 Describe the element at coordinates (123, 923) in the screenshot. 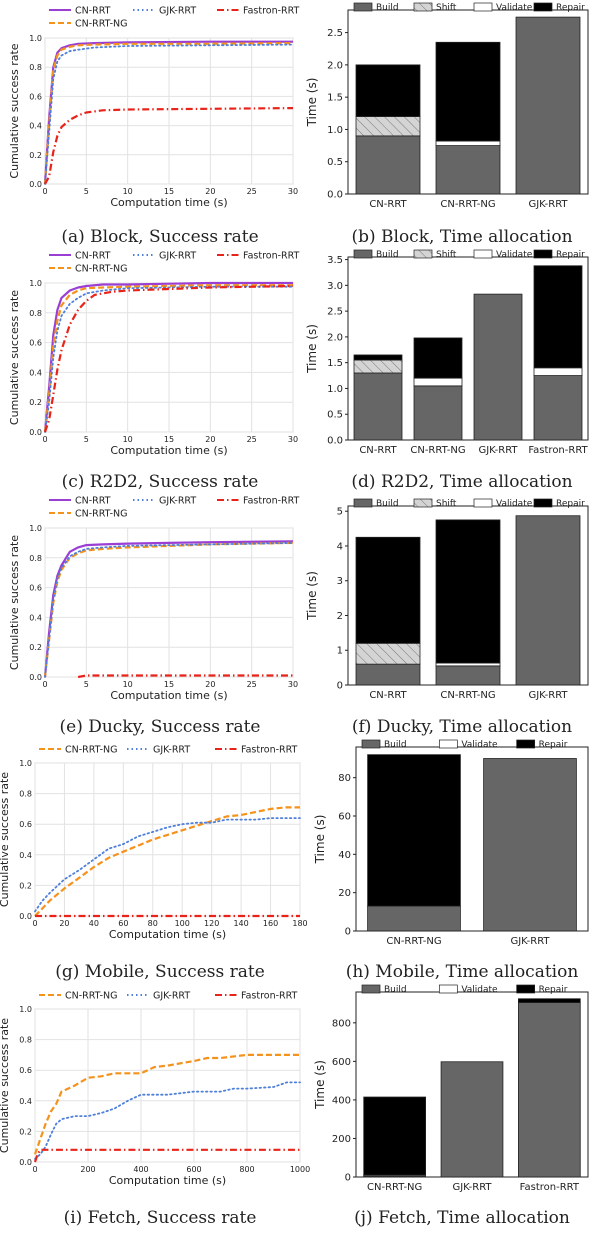

I see `x-tick-label: 60` at that location.